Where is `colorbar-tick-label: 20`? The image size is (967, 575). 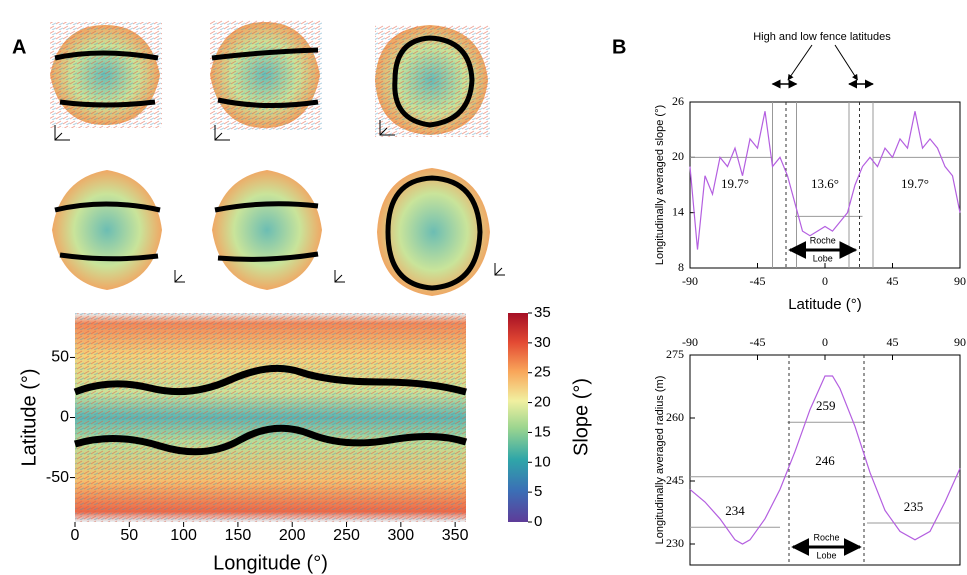 colorbar-tick-label: 20 is located at coordinates (542, 402).